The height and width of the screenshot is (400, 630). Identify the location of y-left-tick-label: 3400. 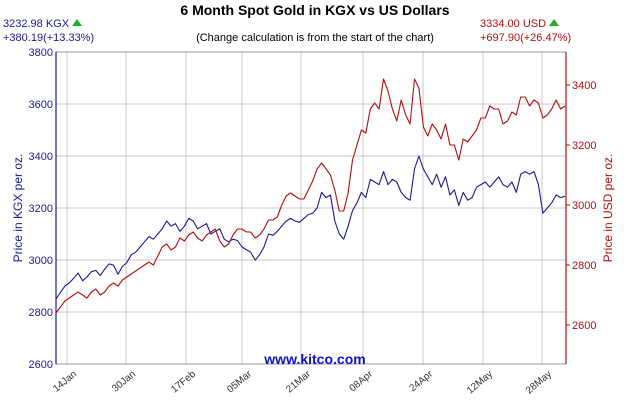
(41, 157).